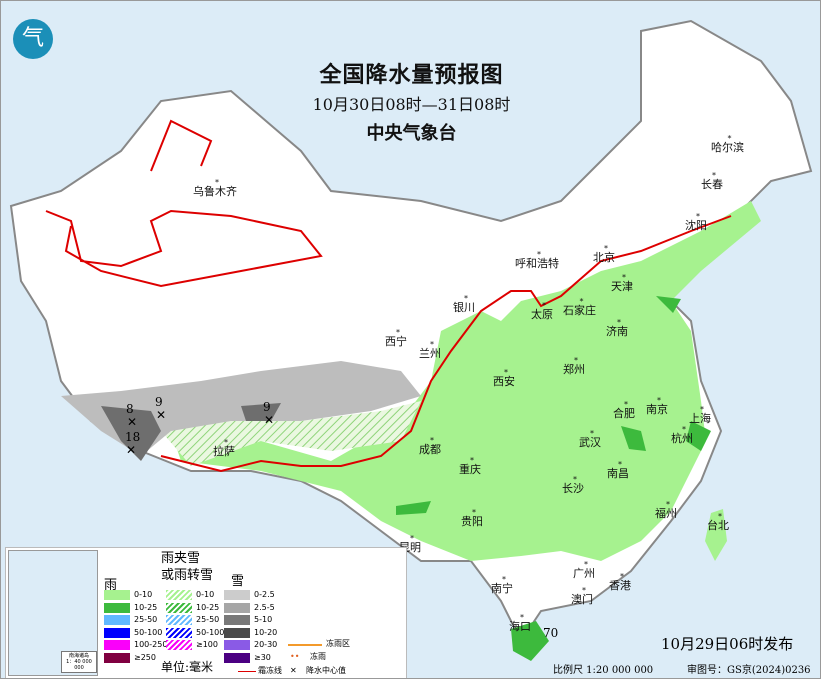  I want to click on frost-line-swatch, so click(247, 671).